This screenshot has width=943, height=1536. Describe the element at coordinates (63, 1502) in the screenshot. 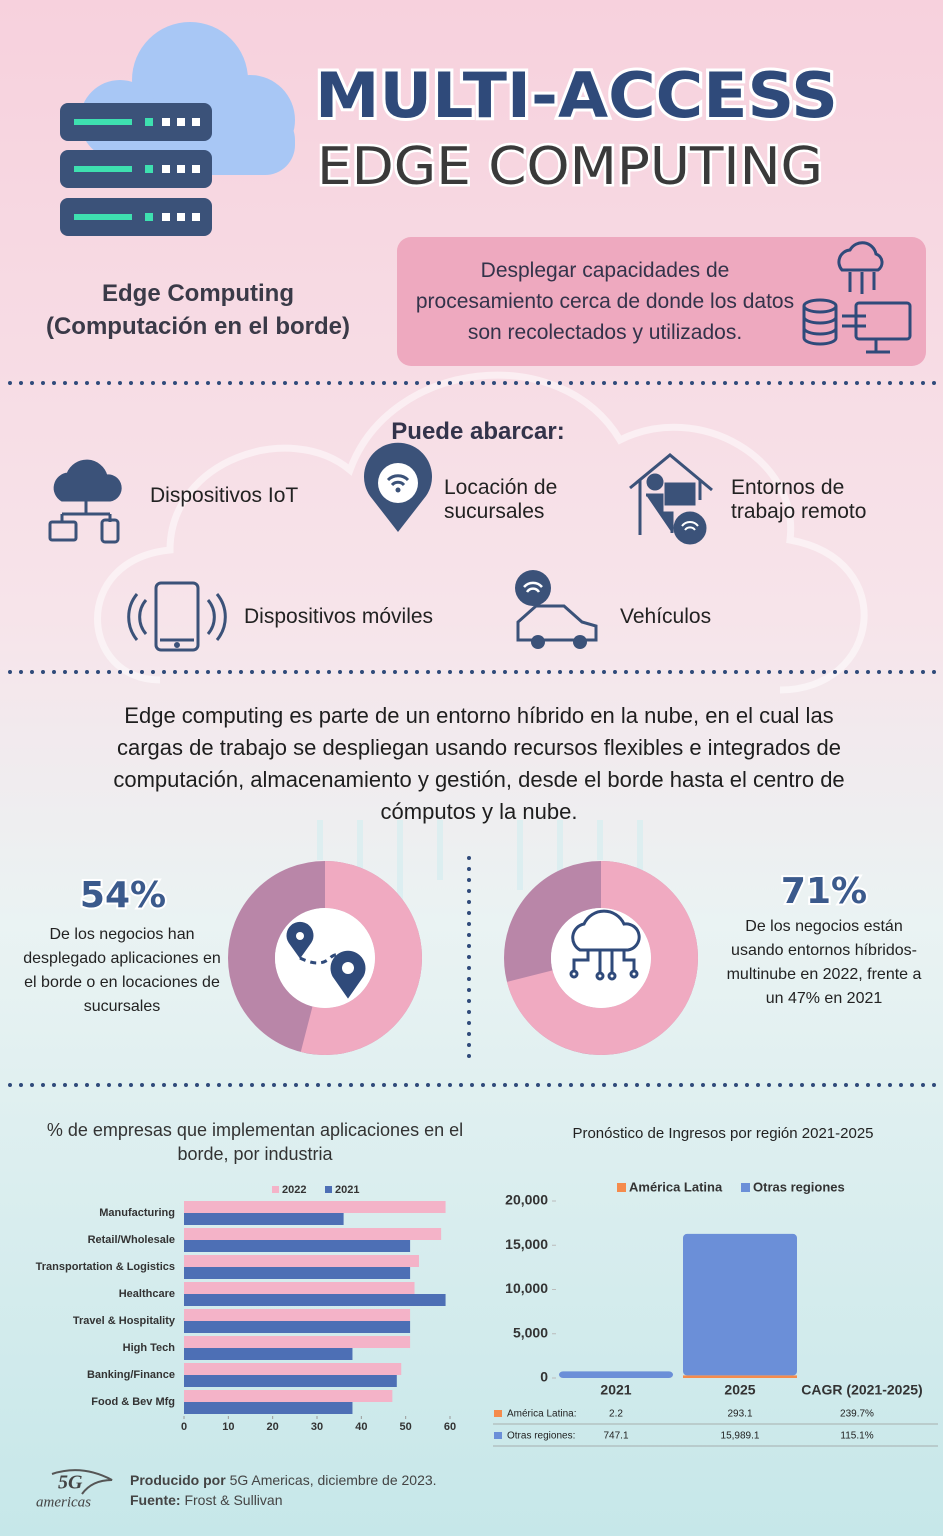

I see `logo-text: americas` at that location.